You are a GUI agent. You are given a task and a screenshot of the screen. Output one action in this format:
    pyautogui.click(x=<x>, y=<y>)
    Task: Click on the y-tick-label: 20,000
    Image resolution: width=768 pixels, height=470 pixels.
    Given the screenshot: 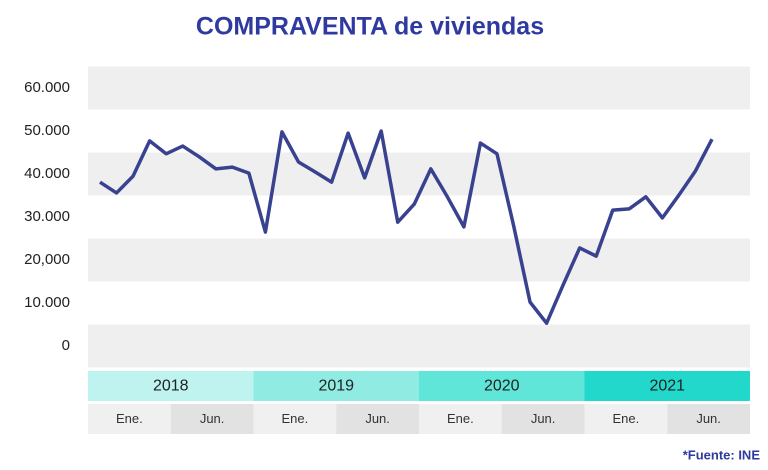 What is the action you would take?
    pyautogui.click(x=47, y=259)
    